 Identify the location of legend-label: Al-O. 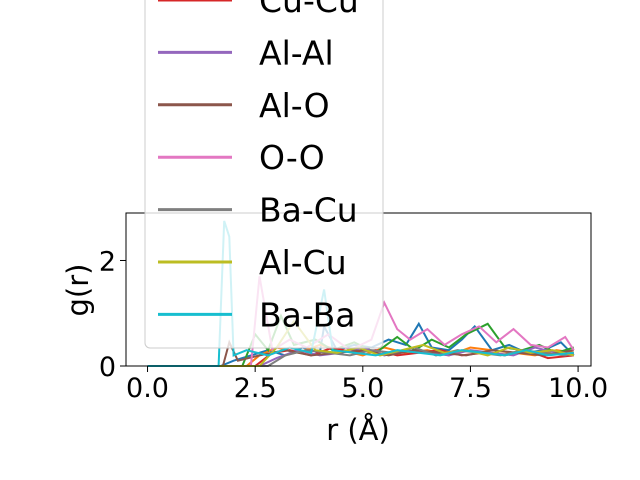
(294, 105).